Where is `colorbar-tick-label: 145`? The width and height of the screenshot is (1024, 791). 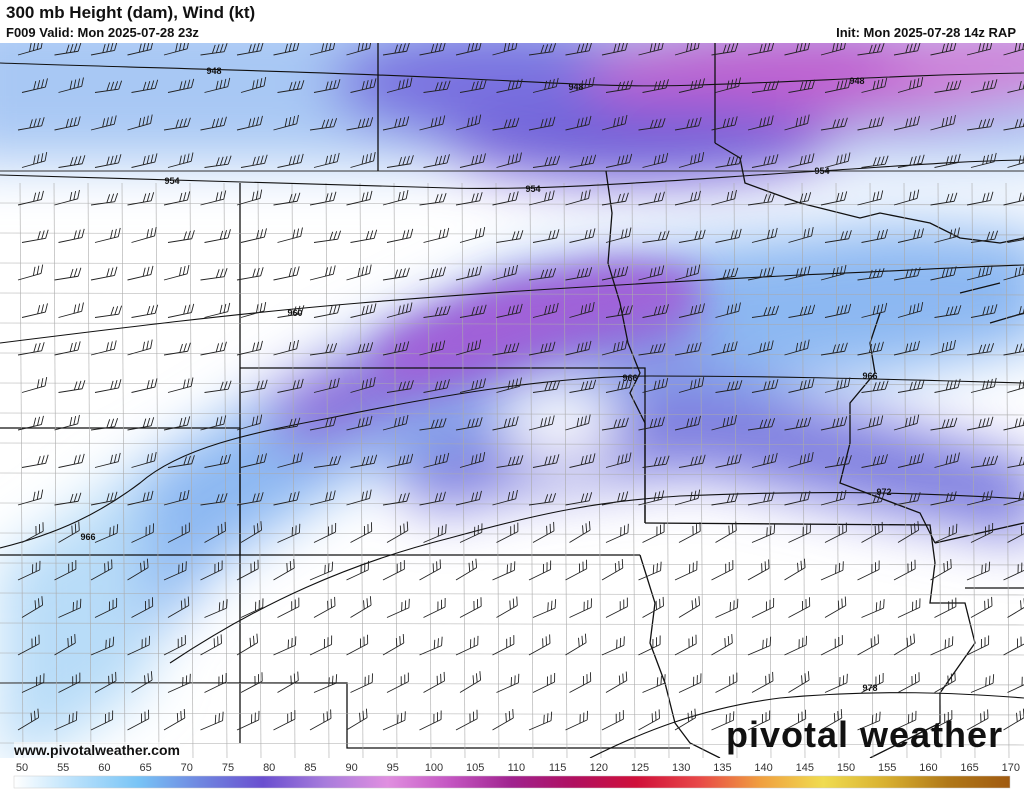 colorbar-tick-label: 145 is located at coordinates (805, 768).